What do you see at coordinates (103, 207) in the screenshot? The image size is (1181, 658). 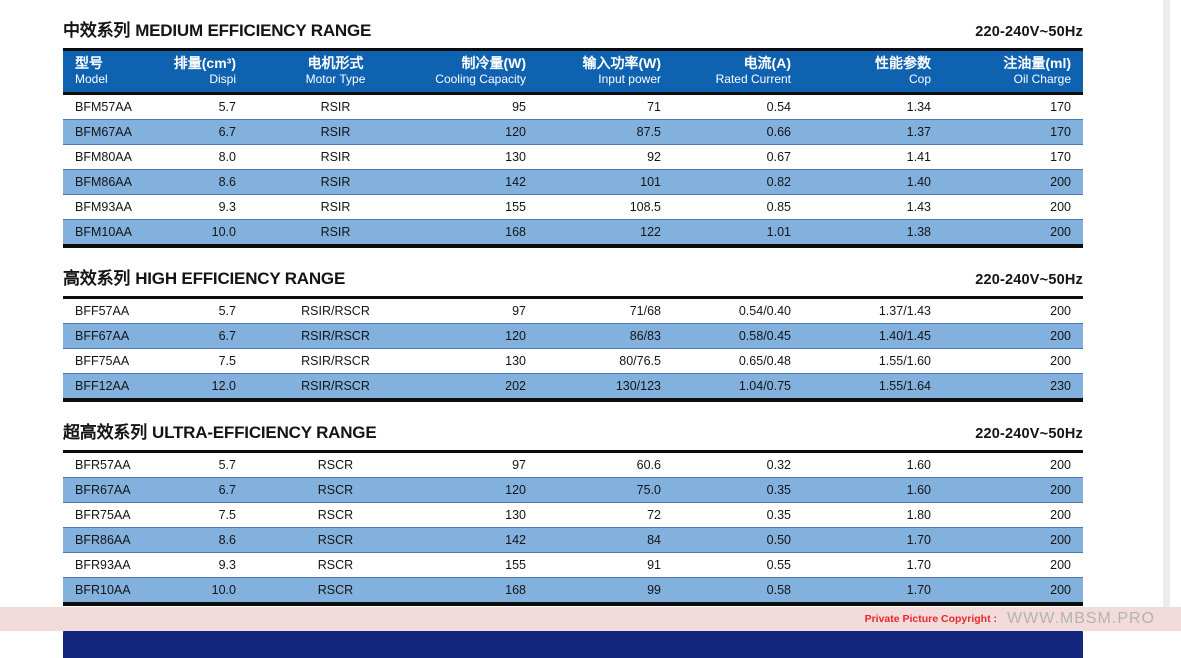 I see `model-cell: BFM93AA` at bounding box center [103, 207].